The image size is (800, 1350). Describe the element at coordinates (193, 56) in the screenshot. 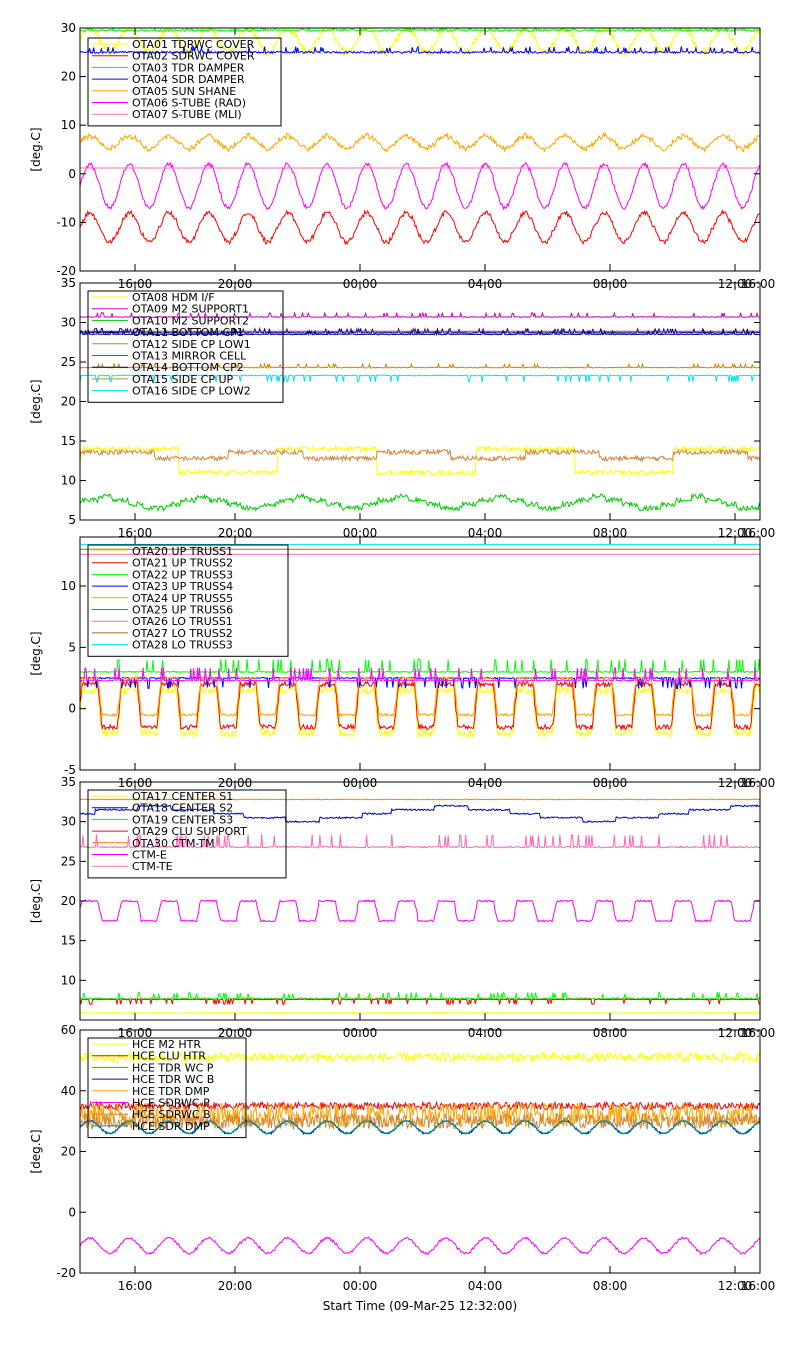

I see `legend-label: OTA02 SDRWC COVER` at that location.